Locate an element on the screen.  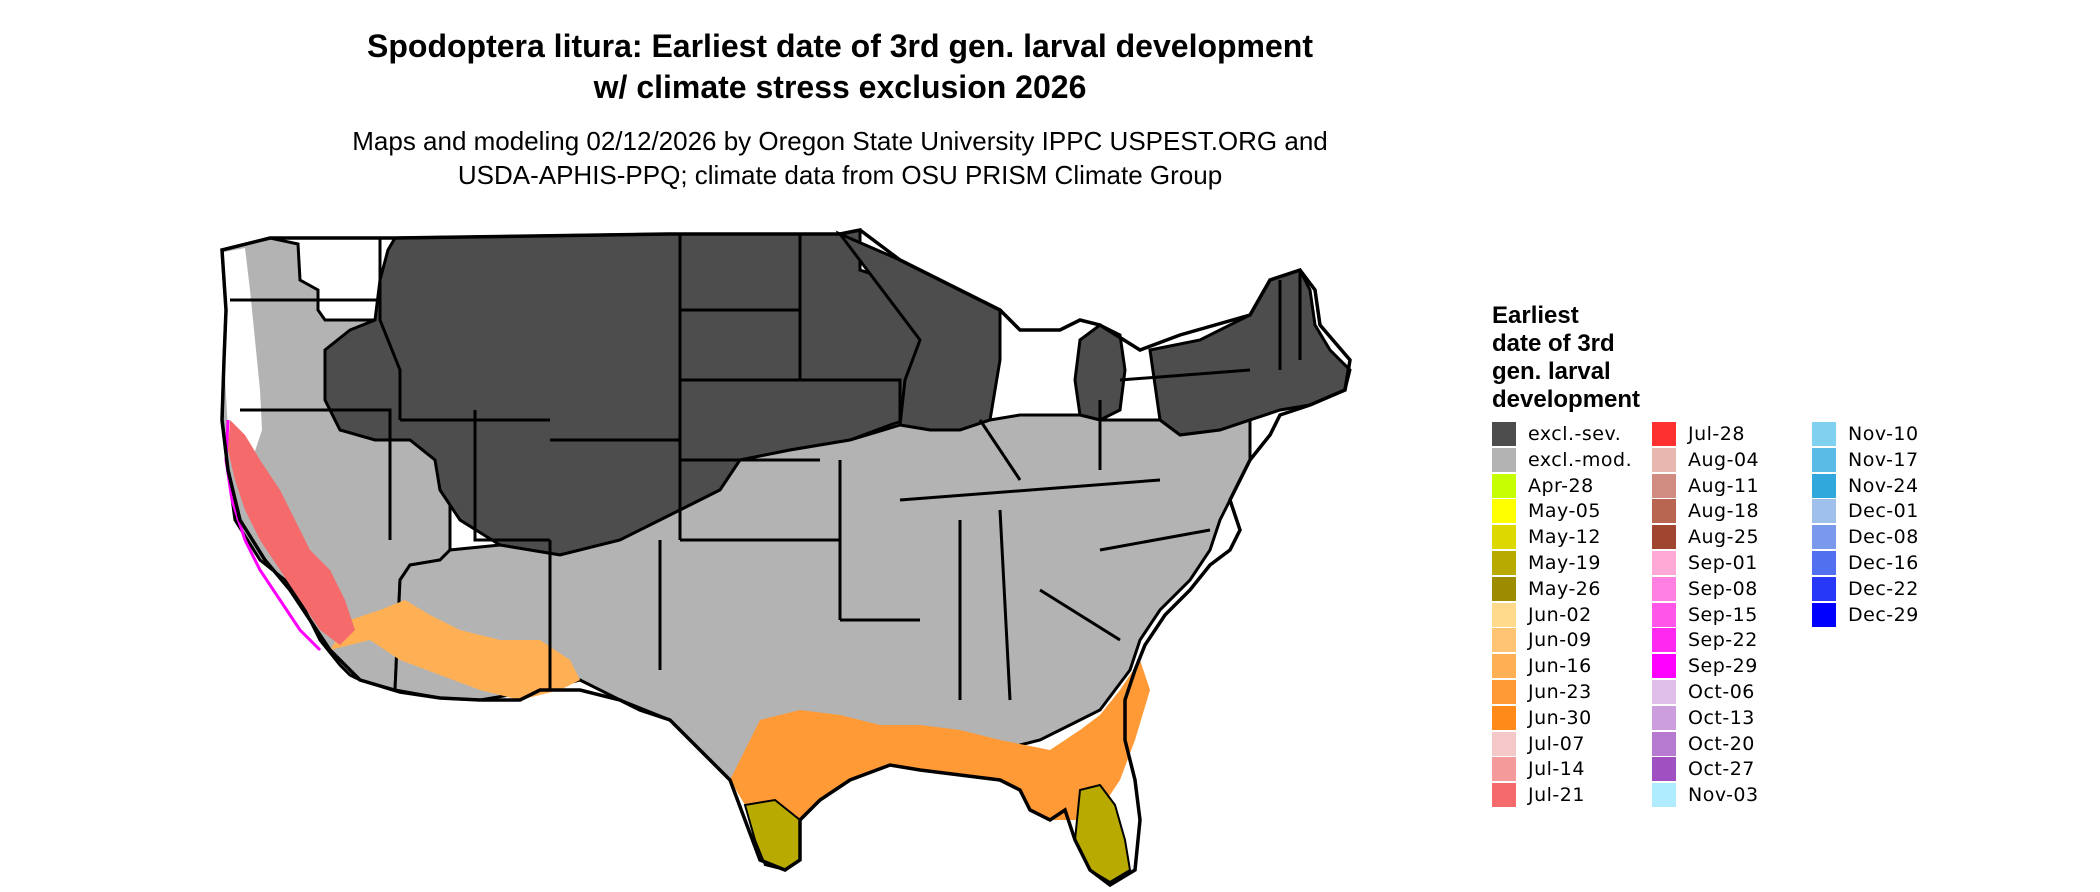
legend-label: Oct-13 is located at coordinates (1721, 717).